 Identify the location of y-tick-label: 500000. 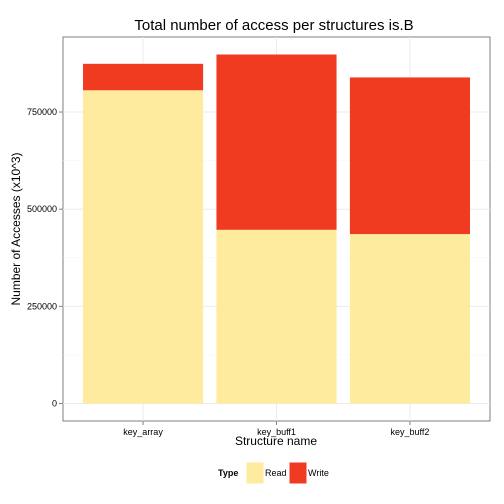
(42, 209).